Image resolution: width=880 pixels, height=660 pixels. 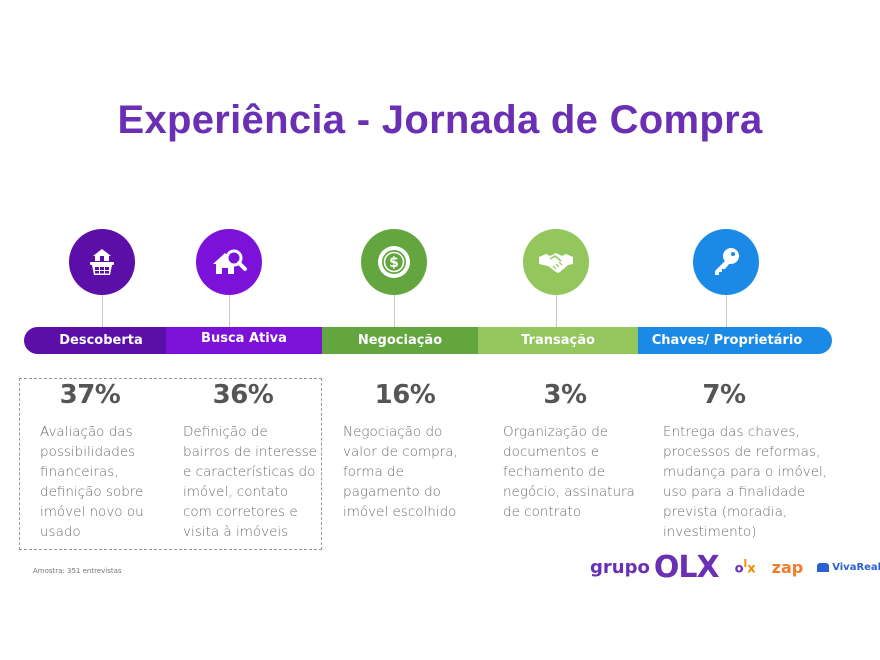 What do you see at coordinates (823, 567) in the screenshot?
I see `vivareal-house-icon` at bounding box center [823, 567].